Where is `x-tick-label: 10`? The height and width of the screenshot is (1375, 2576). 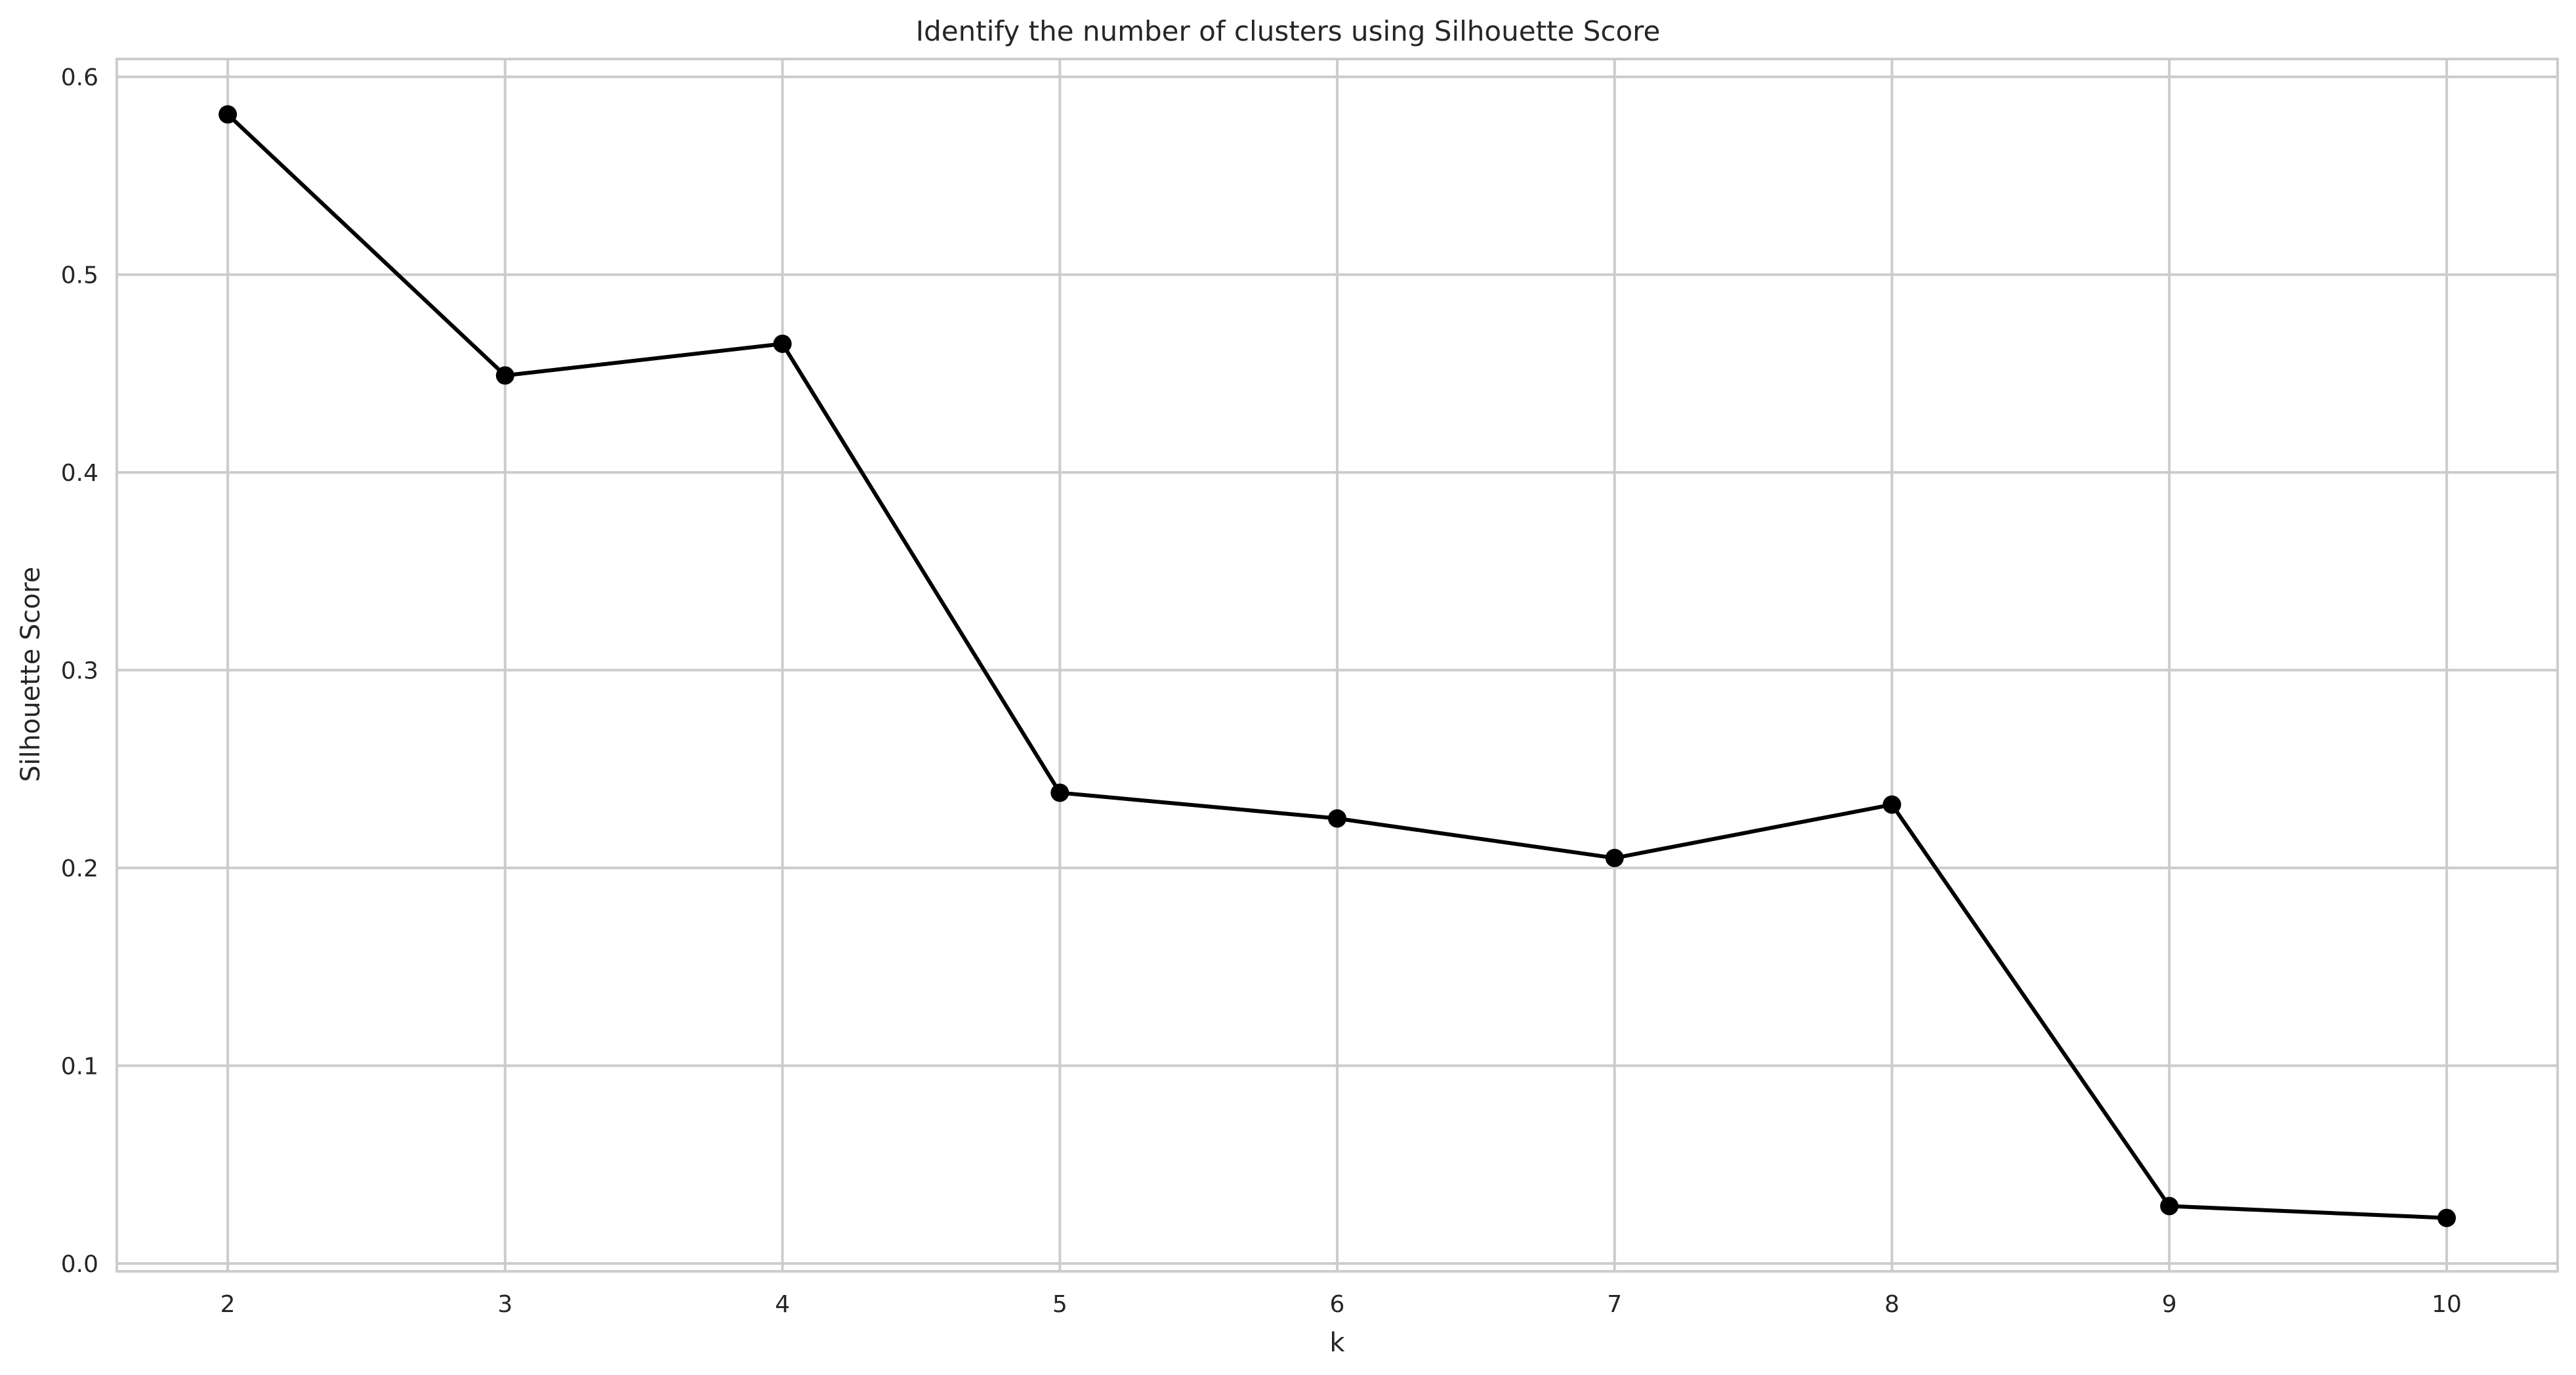
x-tick-label: 10 is located at coordinates (2447, 1304).